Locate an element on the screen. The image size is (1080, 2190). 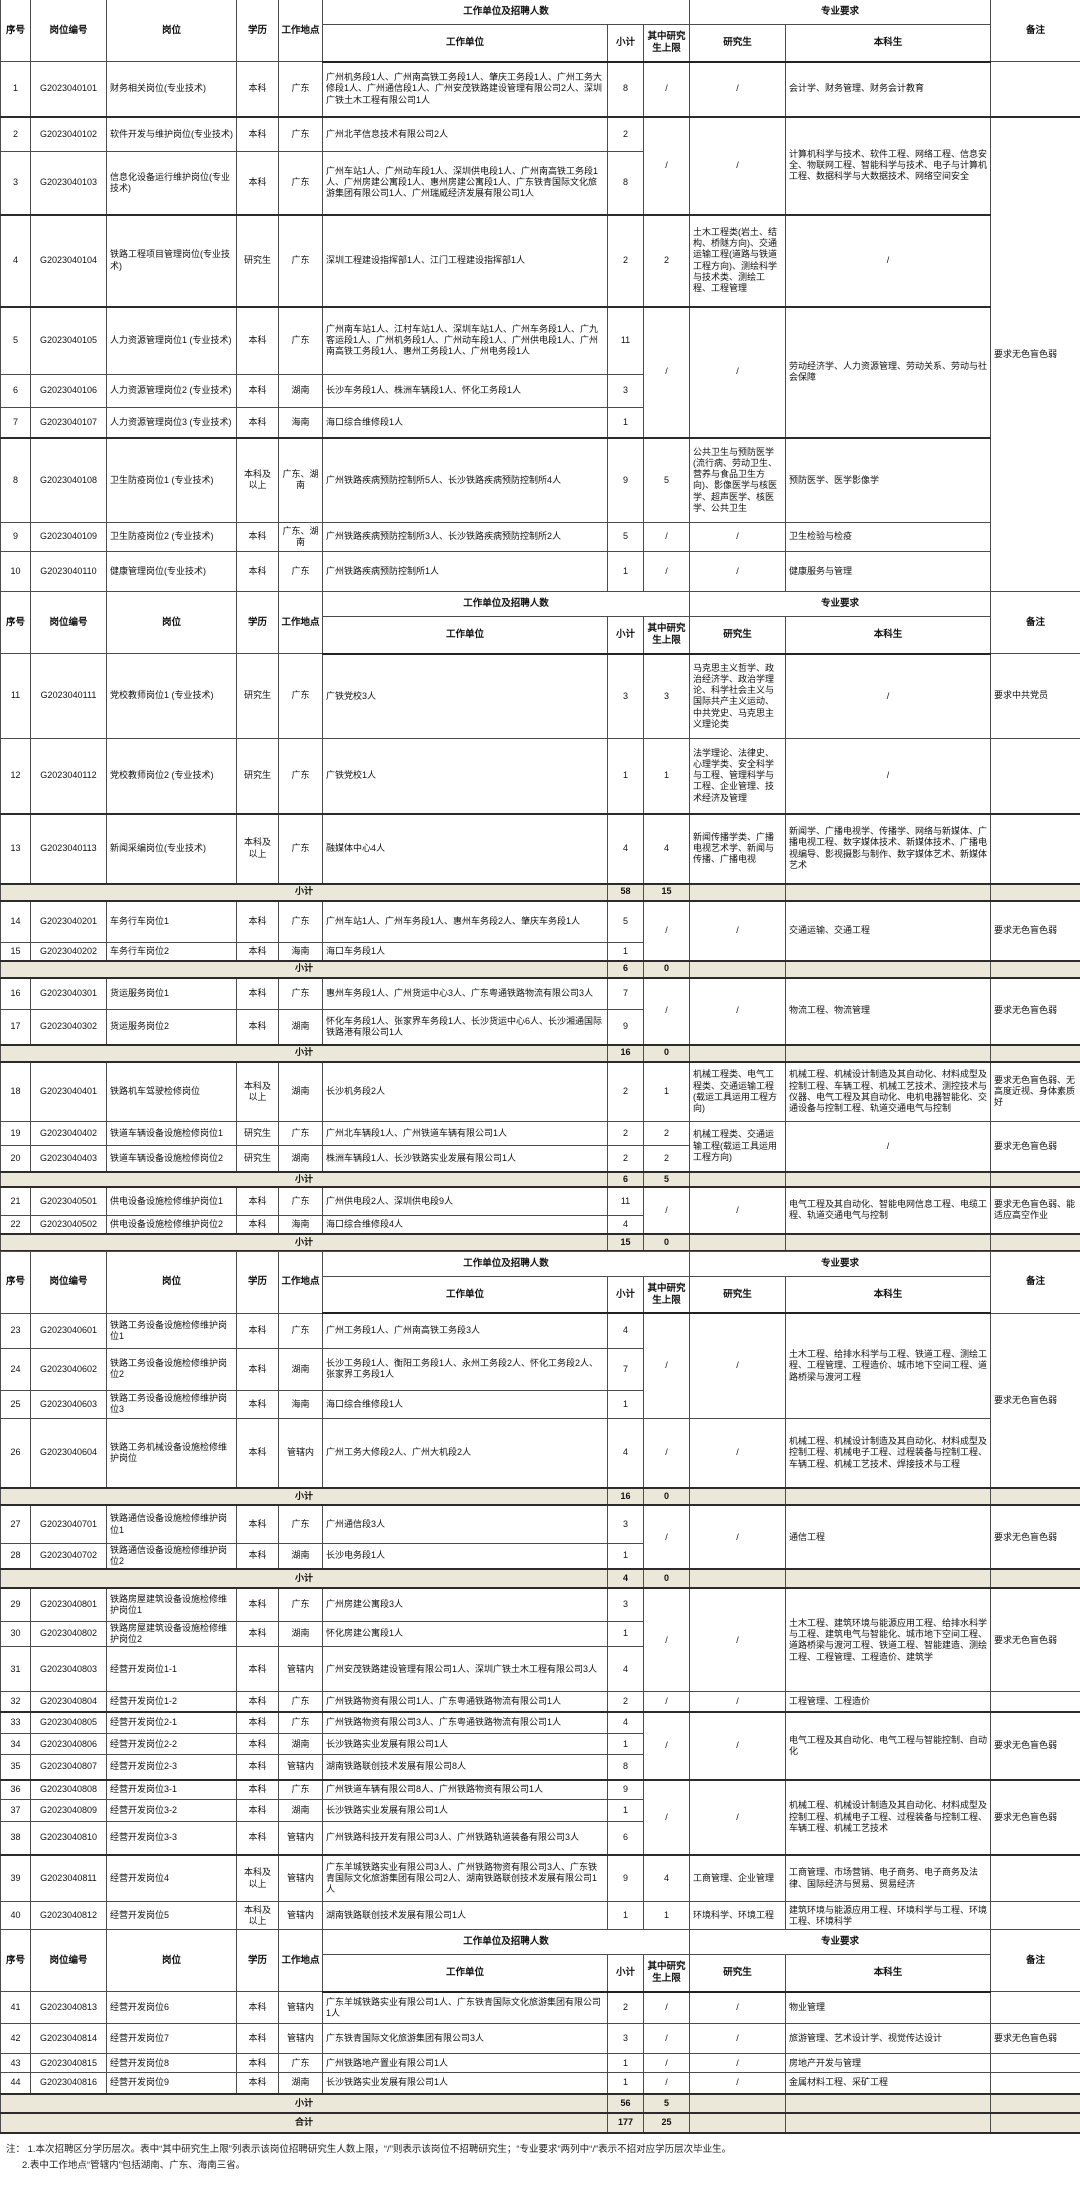
table-cell: 供电设备设施检修维护岗位2 is located at coordinates (171, 1225).